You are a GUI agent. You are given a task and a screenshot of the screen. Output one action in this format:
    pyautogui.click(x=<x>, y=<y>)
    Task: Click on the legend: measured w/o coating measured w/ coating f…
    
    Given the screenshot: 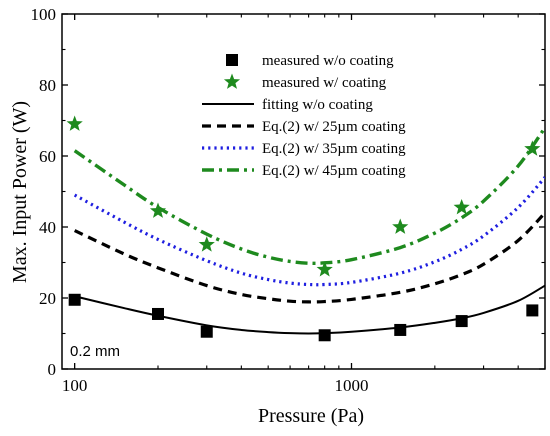 What is the action you would take?
    pyautogui.click(x=304, y=116)
    